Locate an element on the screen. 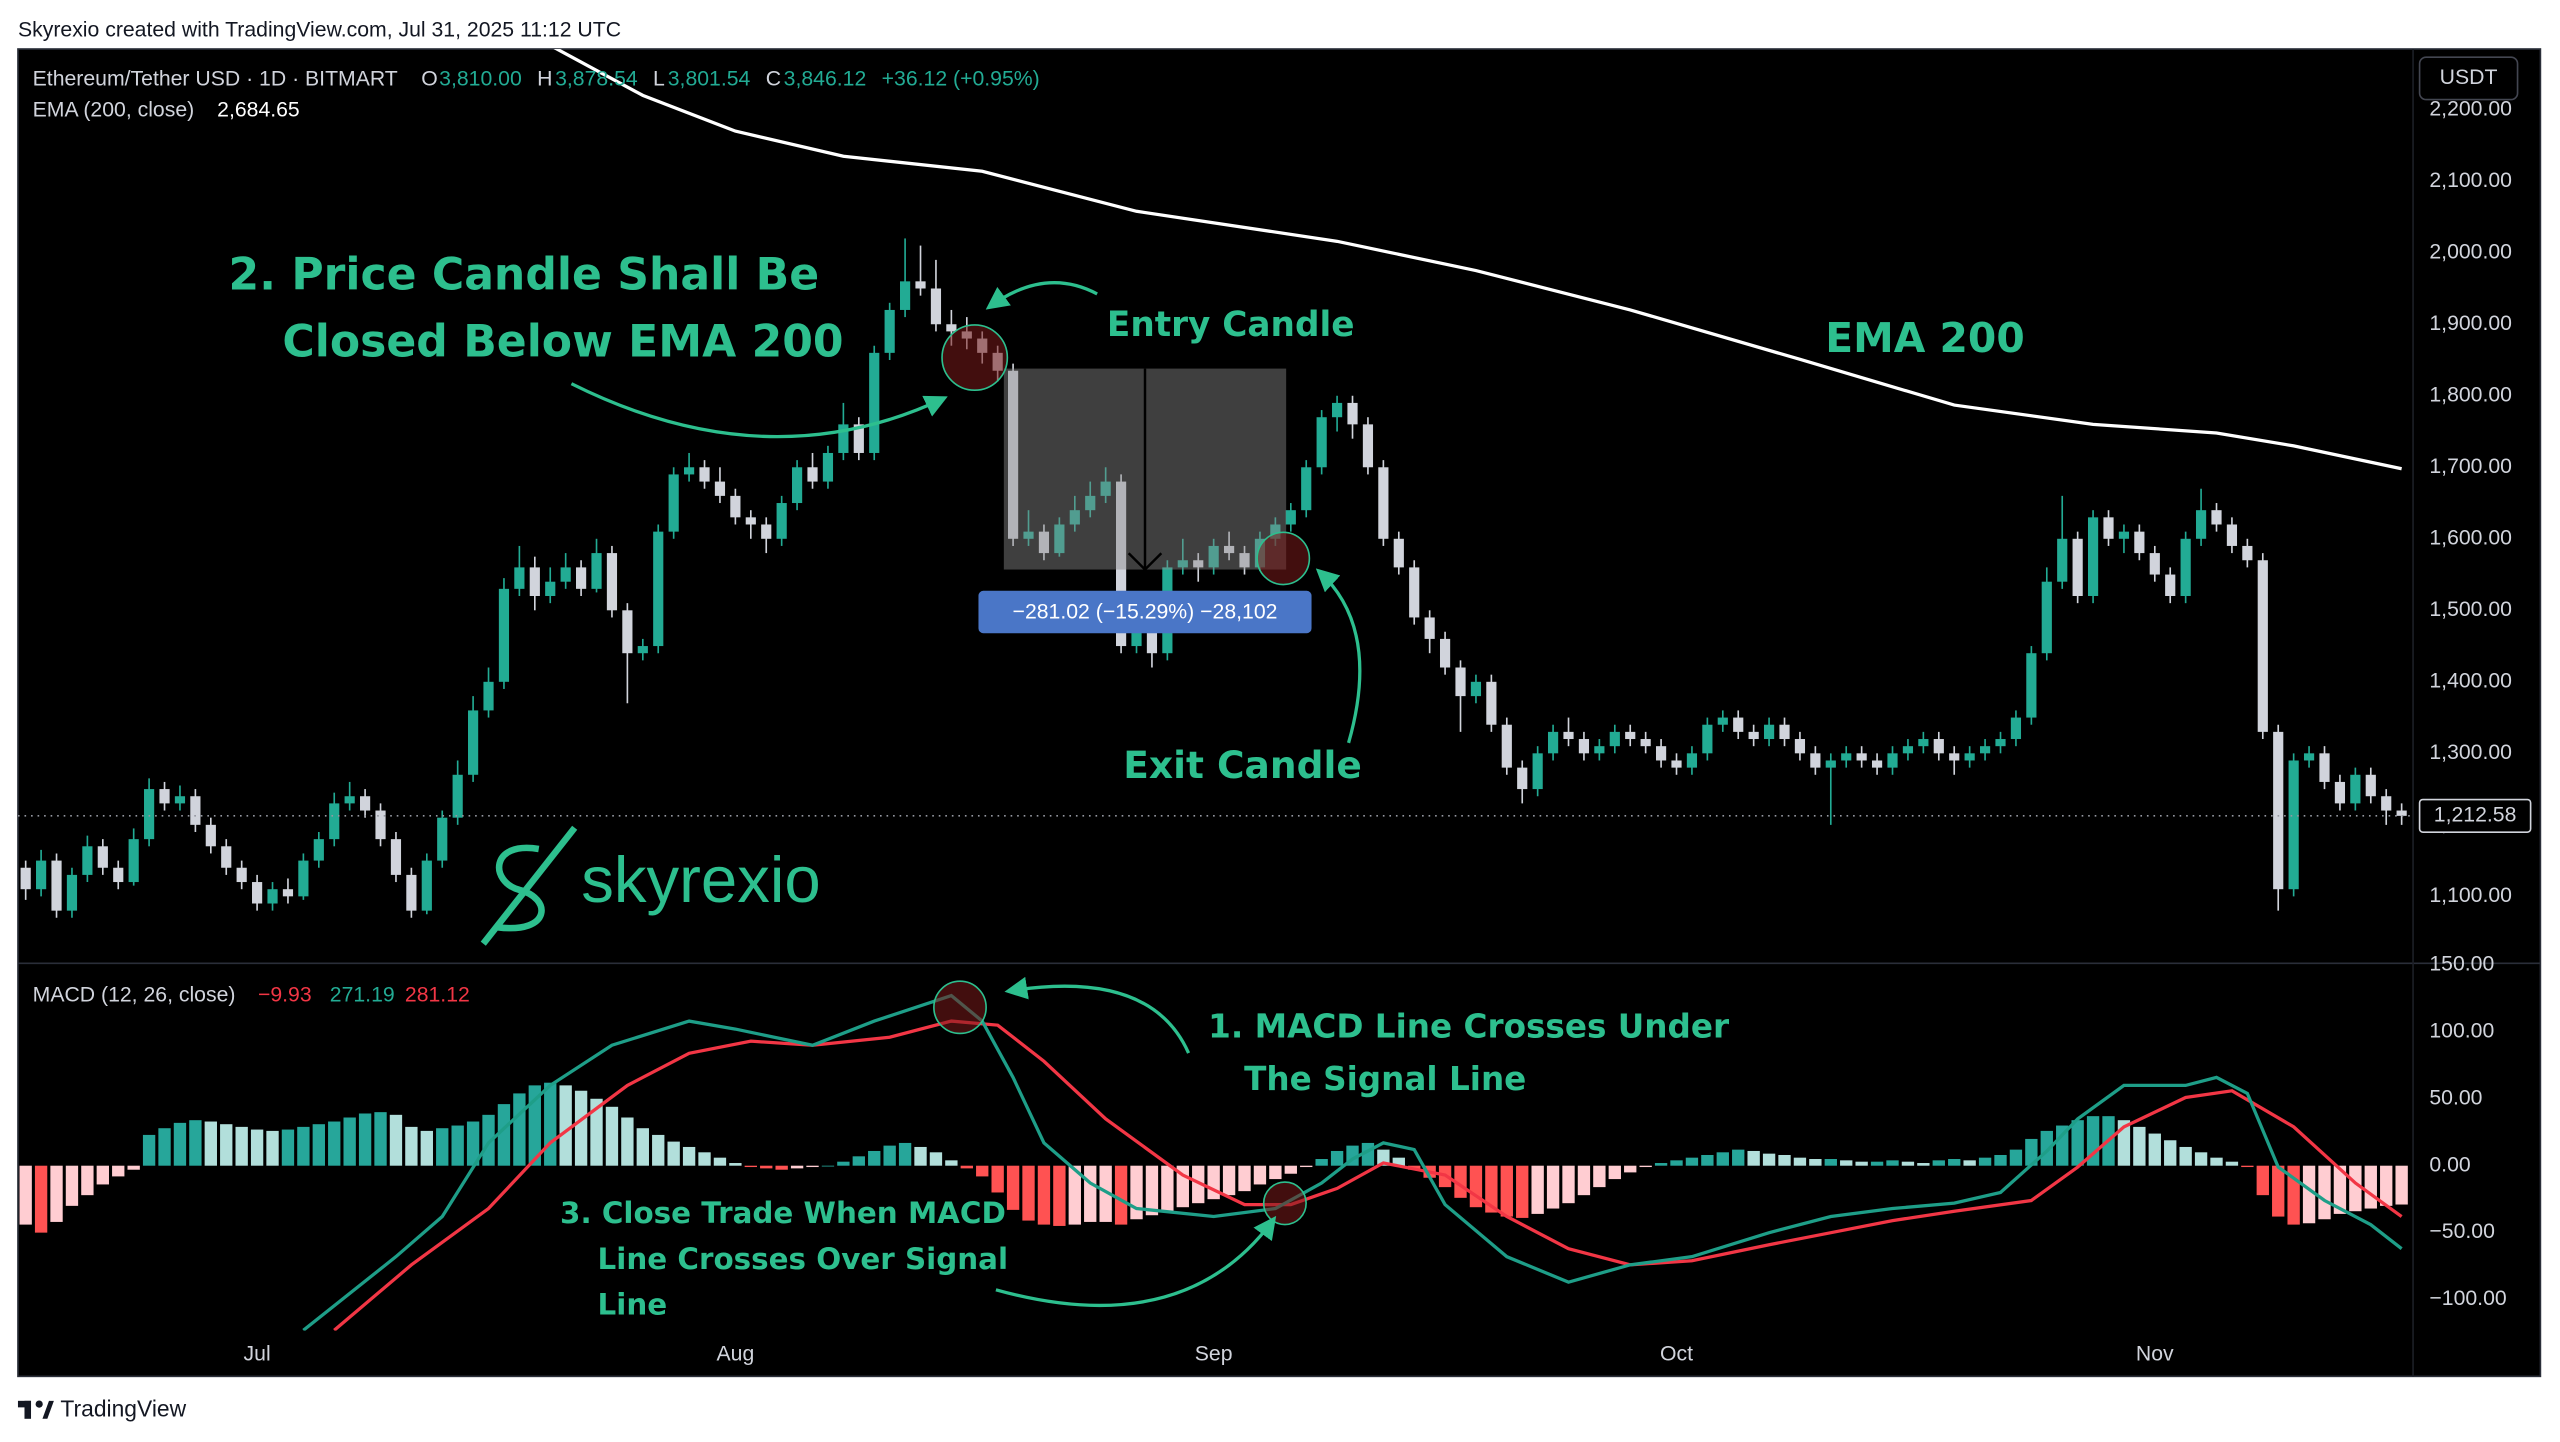 This screenshot has width=2560, height=1442. currency-box is located at coordinates (2468, 78).